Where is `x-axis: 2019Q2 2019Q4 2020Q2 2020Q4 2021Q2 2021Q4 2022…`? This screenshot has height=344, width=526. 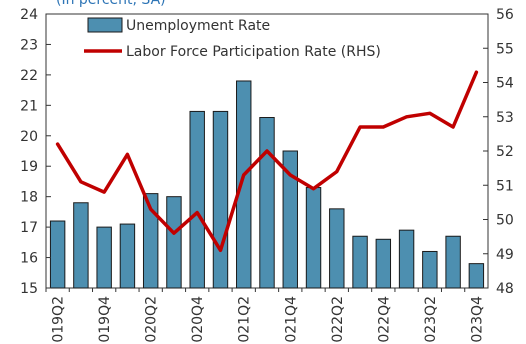 x-axis: 2019Q2 2019Q4 2020Q2 2020Q4 2021Q2 2021Q4 2022… is located at coordinates (265, 316).